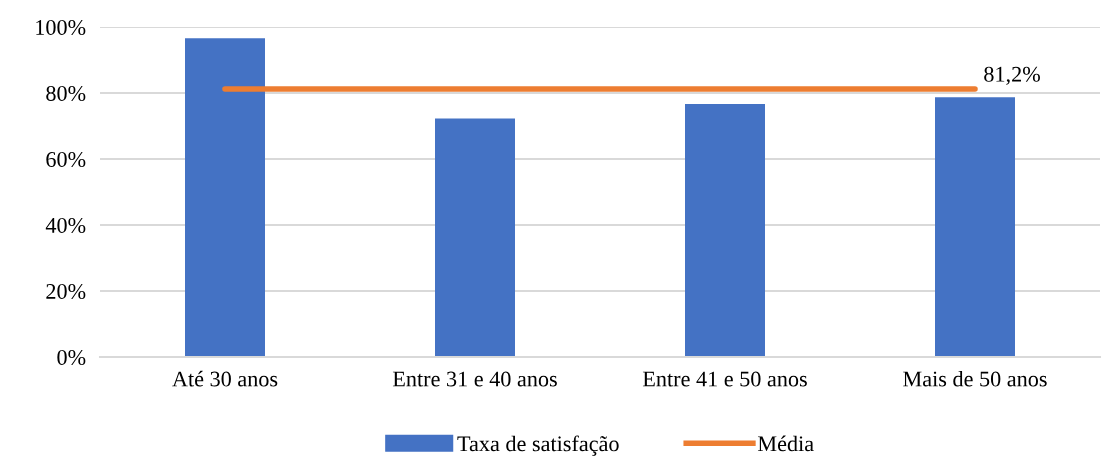 The height and width of the screenshot is (462, 1108). Describe the element at coordinates (65, 225) in the screenshot. I see `y-tick-label: 40%` at that location.